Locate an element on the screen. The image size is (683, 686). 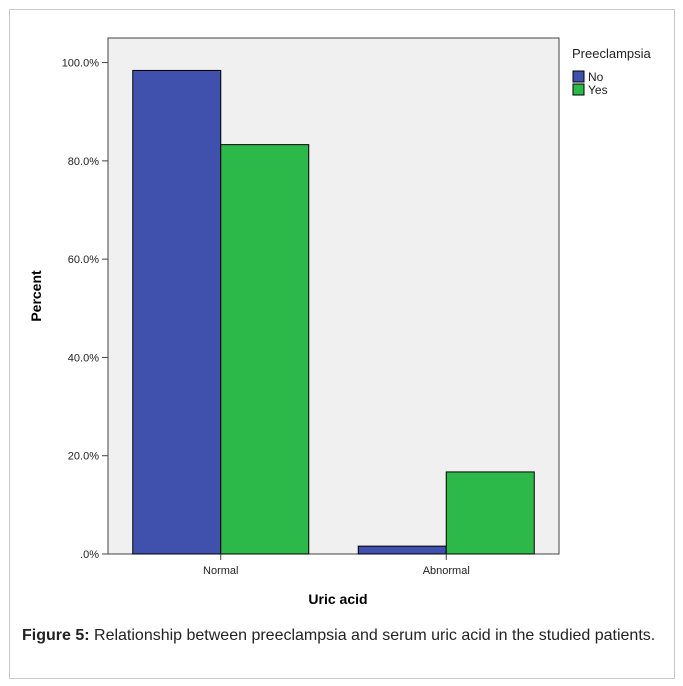
bar-abnormal-yes is located at coordinates (490, 513).